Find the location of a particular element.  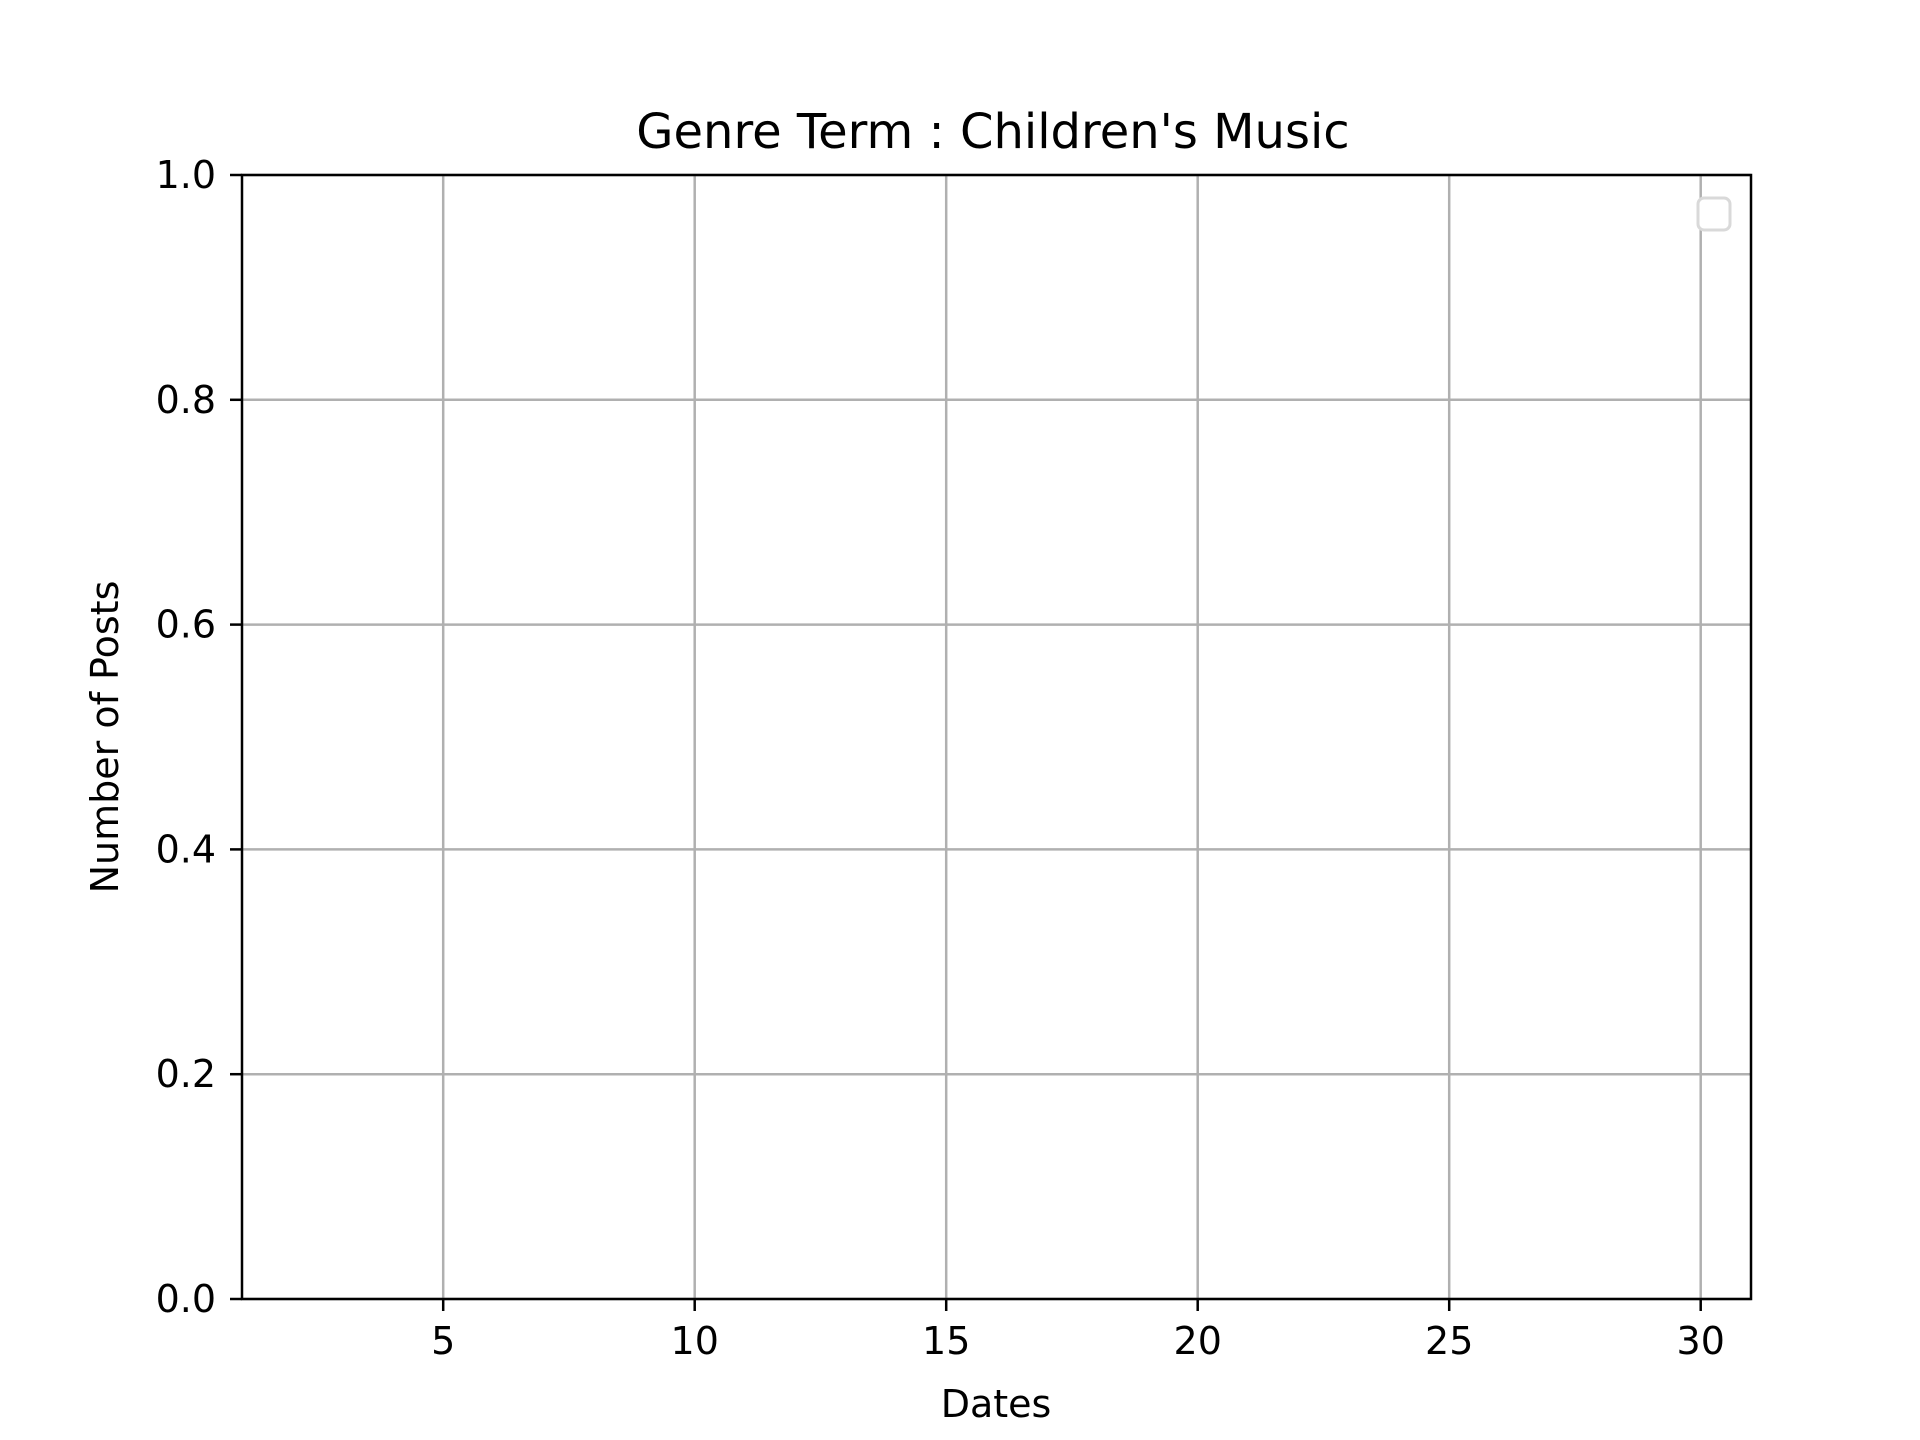

y-tick-label: 1.0 is located at coordinates (186, 175).